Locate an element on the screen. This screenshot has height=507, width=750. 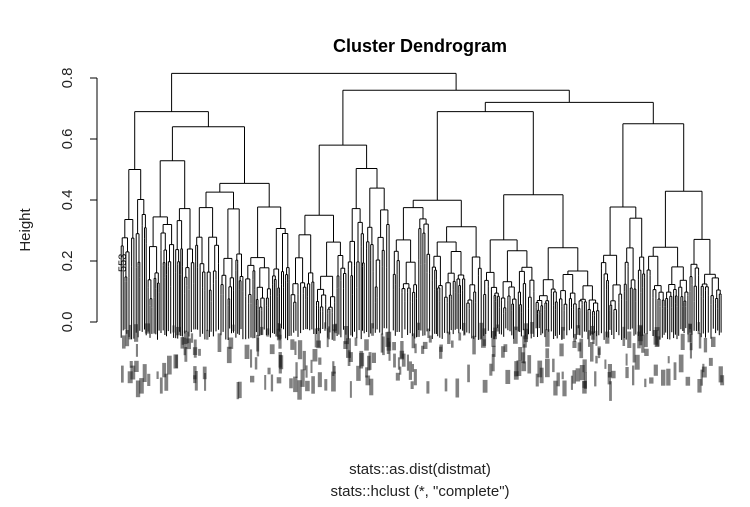
x-axis-label: stats::as.dist(distmat) is located at coordinates (420, 469).